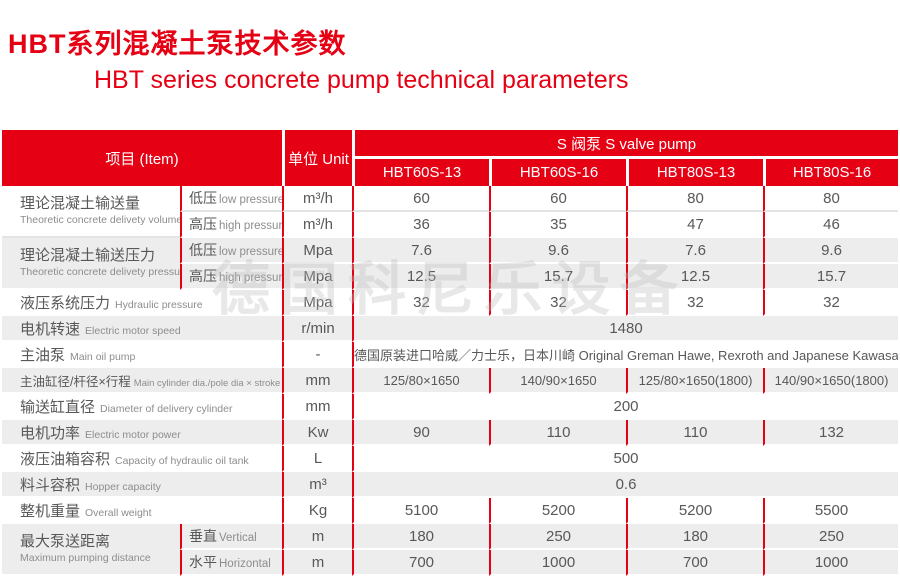 This screenshot has width=900, height=577. What do you see at coordinates (50, 433) in the screenshot?
I see `label-zh: 电机功率` at bounding box center [50, 433].